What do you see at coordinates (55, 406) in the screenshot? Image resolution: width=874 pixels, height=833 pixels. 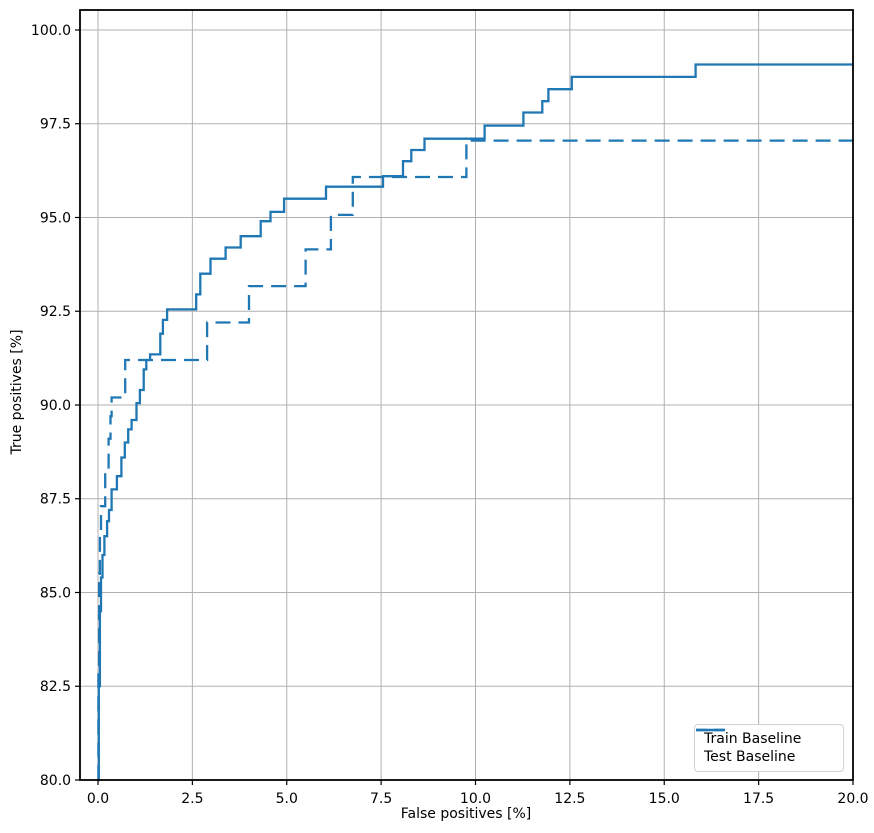 I see `y-tick-label: 90.0` at bounding box center [55, 406].